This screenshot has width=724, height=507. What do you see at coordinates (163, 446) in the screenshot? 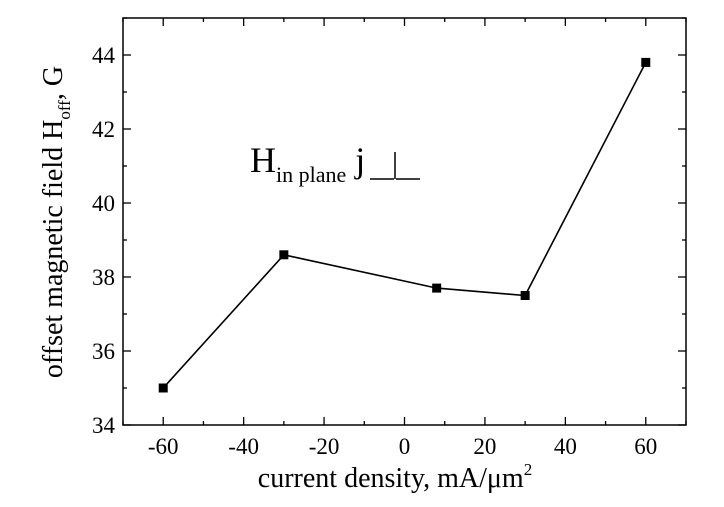
I see `x-tick-label: -60` at bounding box center [163, 446].